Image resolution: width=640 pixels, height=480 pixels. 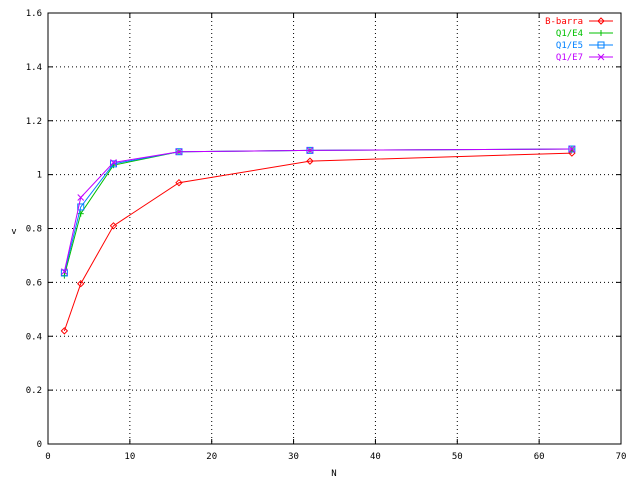 What do you see at coordinates (569, 34) in the screenshot?
I see `legend-label: Q1/E4` at bounding box center [569, 34].